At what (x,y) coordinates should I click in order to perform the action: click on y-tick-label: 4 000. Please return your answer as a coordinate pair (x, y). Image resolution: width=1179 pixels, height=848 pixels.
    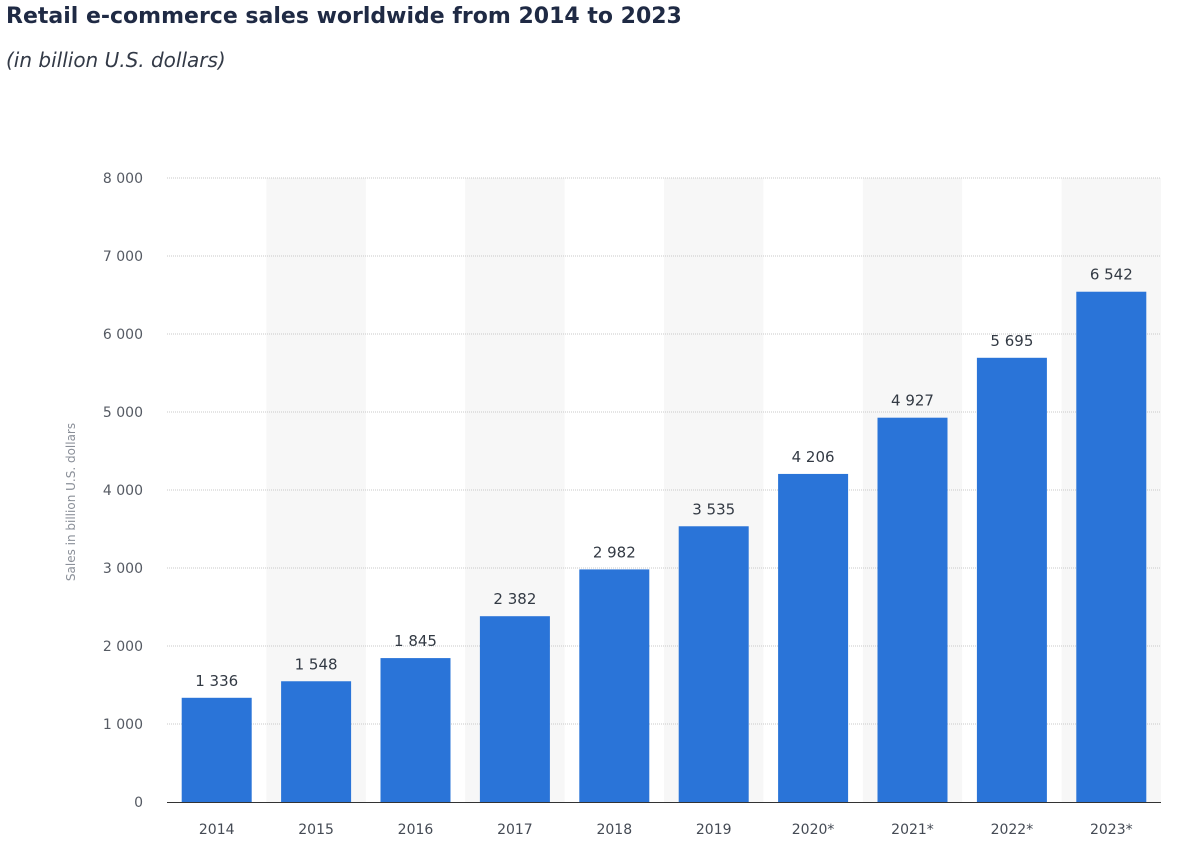
    Looking at the image, I should click on (123, 491).